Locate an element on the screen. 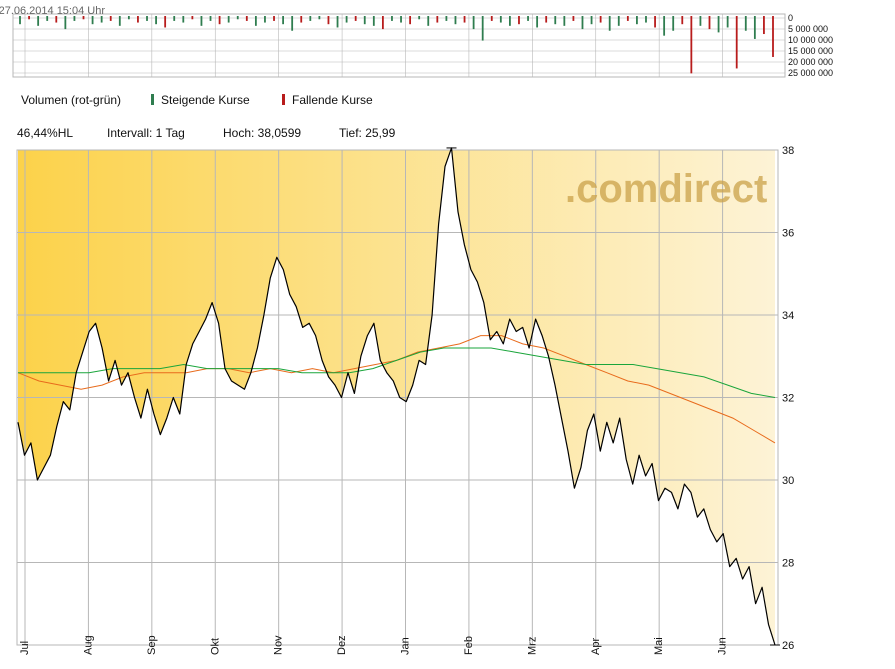 Image resolution: width=895 pixels, height=669 pixels. legend-falling-swatch is located at coordinates (283, 99).